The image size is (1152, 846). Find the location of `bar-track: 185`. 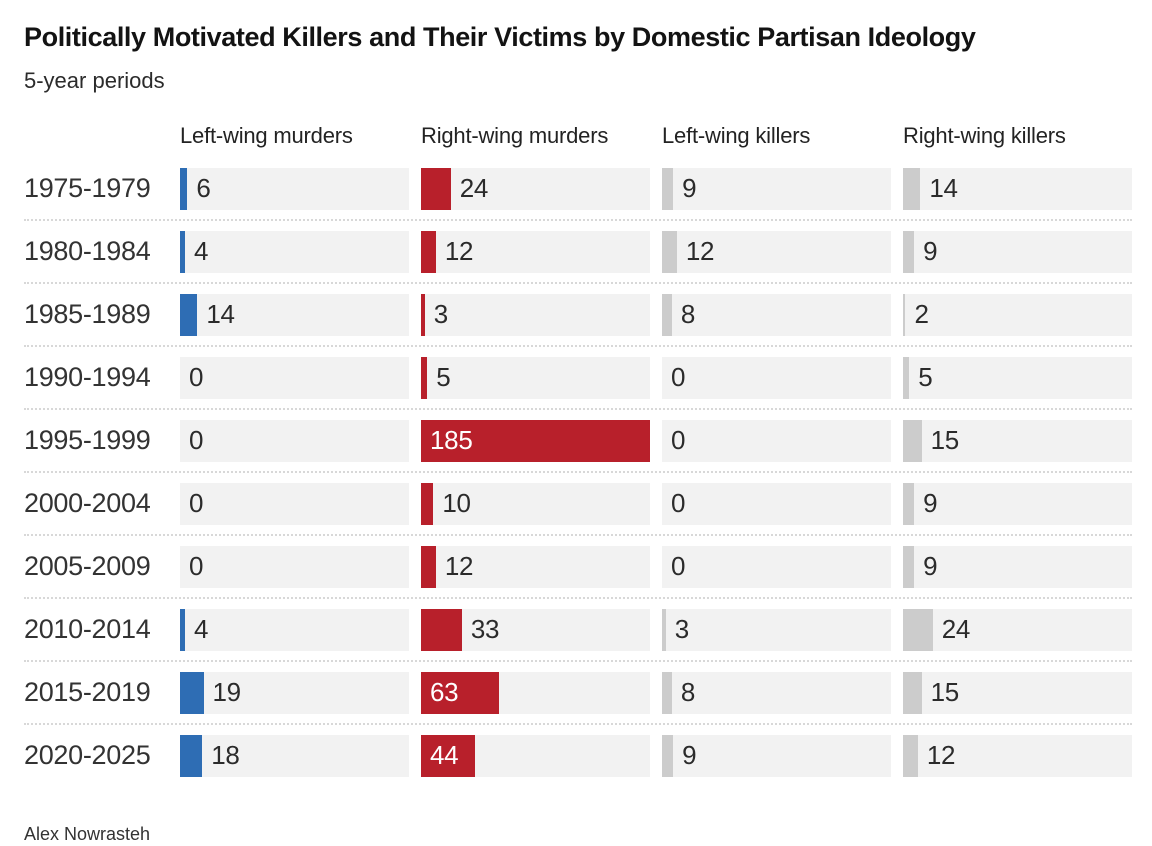

bar-track: 185 is located at coordinates (535, 440).